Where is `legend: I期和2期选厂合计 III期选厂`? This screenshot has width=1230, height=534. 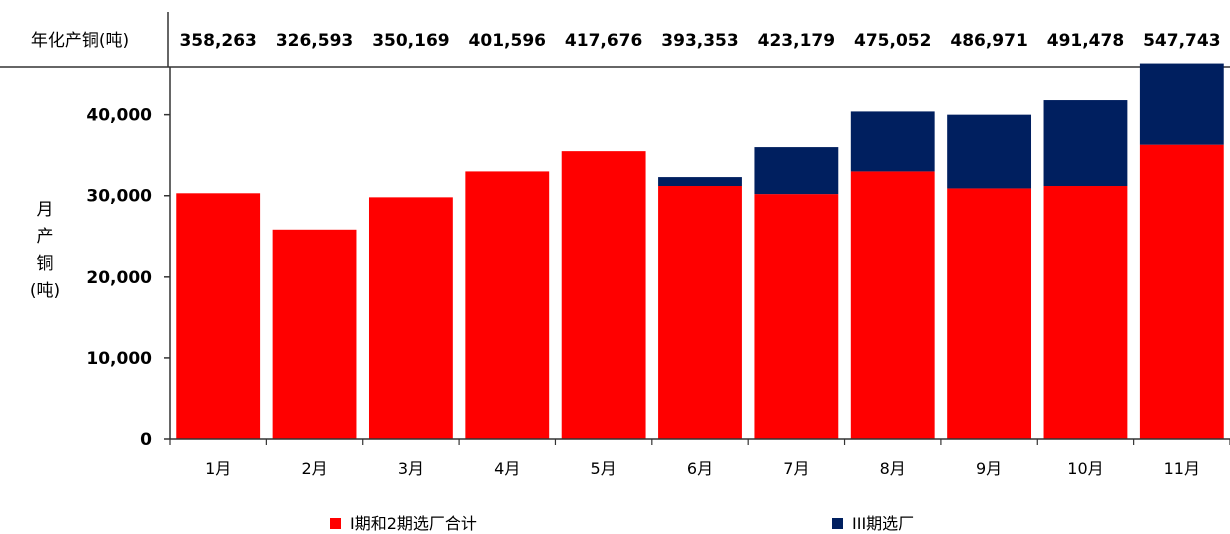
legend: I期和2期选厂合计 III期选厂 is located at coordinates (622, 523).